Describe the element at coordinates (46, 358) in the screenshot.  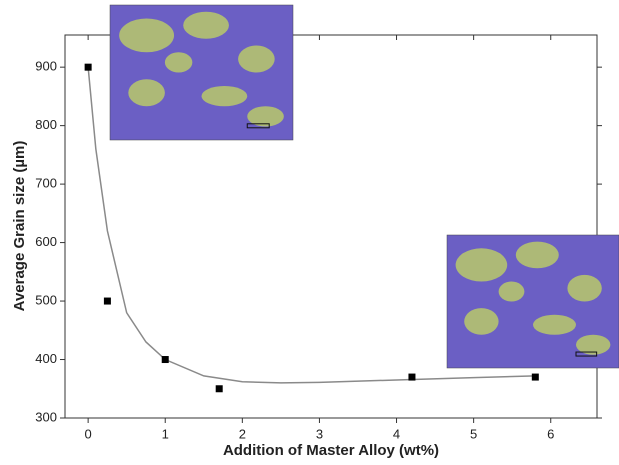
I see `y-tick-label: 400` at that location.